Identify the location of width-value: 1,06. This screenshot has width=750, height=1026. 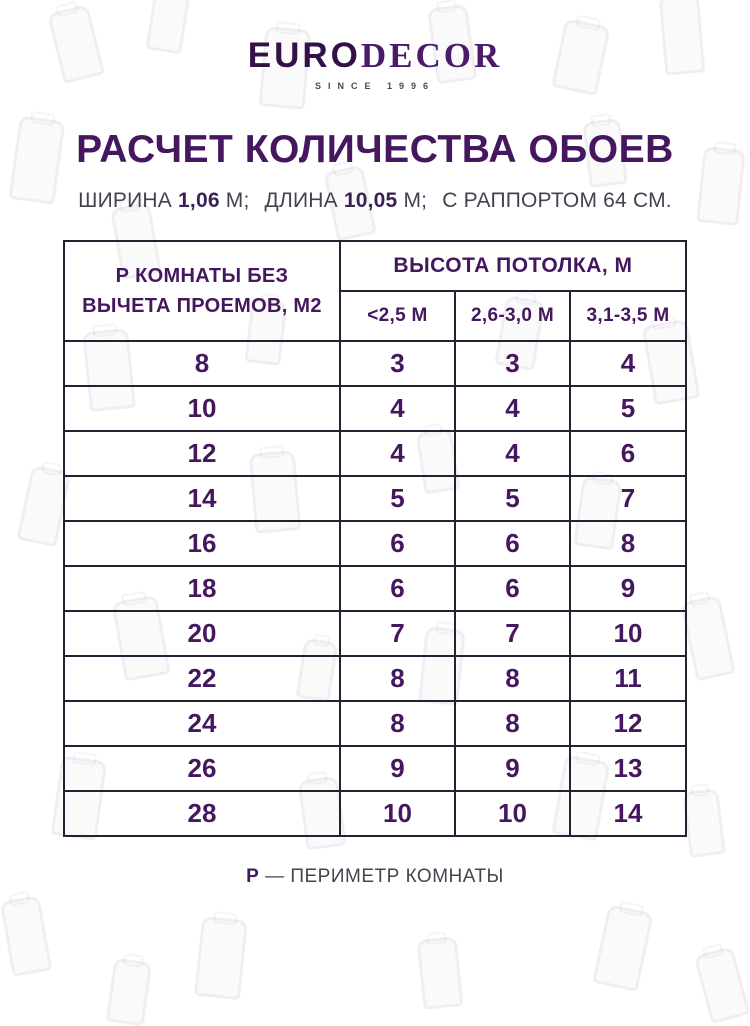
(199, 200).